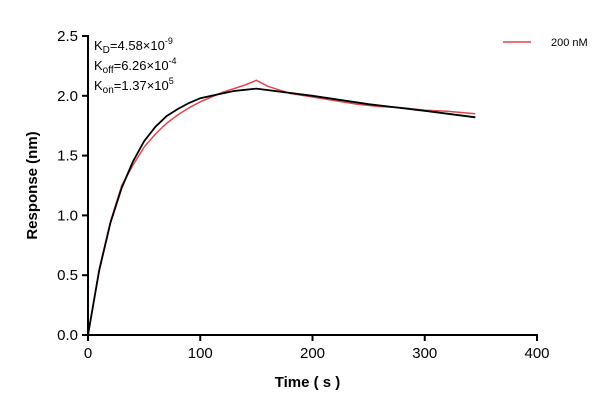 This screenshot has height=412, width=616. Describe the element at coordinates (141, 65) in the screenshot. I see `constant-value: =6.26×10` at that location.